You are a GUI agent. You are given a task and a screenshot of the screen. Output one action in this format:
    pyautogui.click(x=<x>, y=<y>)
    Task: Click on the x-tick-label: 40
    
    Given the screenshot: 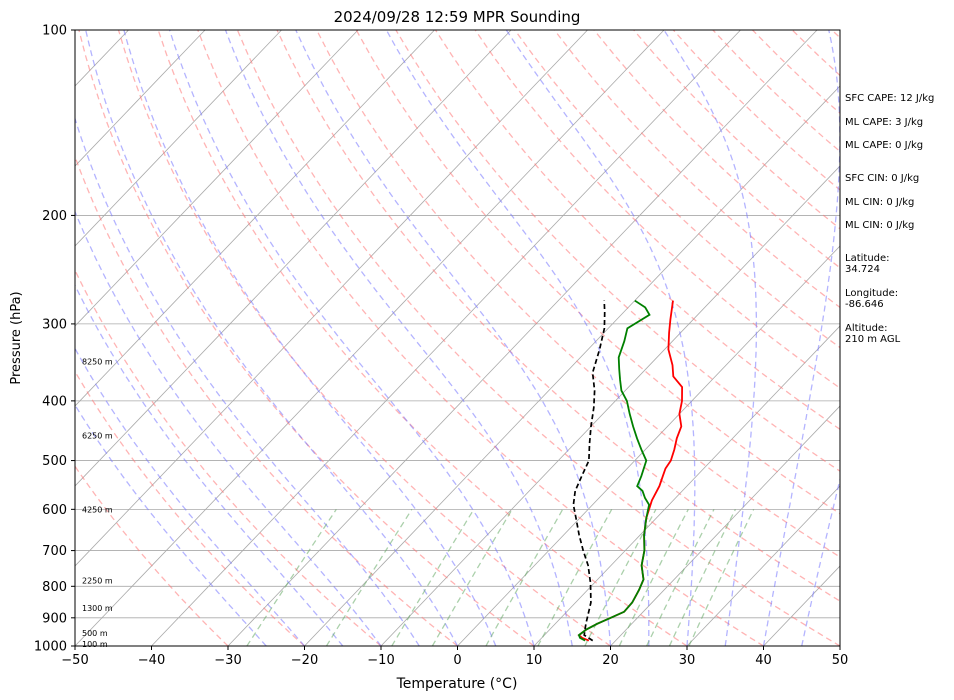 What is the action you would take?
    pyautogui.click(x=763, y=660)
    